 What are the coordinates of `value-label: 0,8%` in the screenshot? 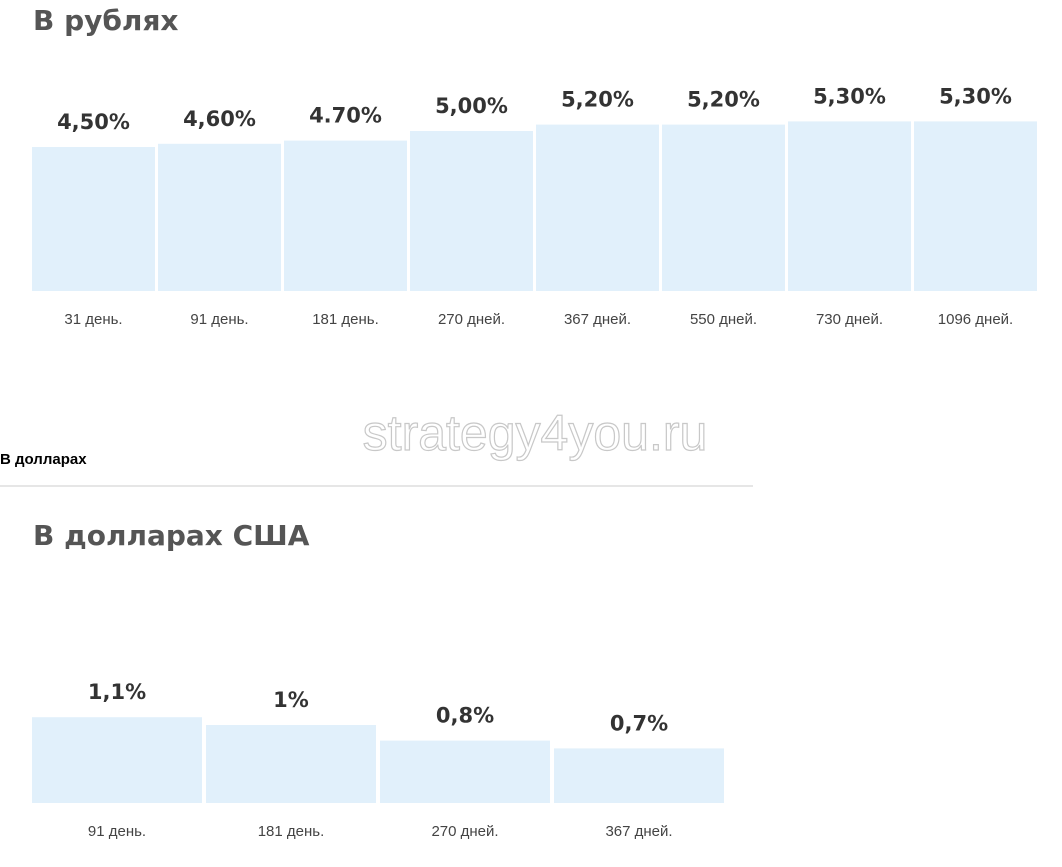 It's located at (465, 716).